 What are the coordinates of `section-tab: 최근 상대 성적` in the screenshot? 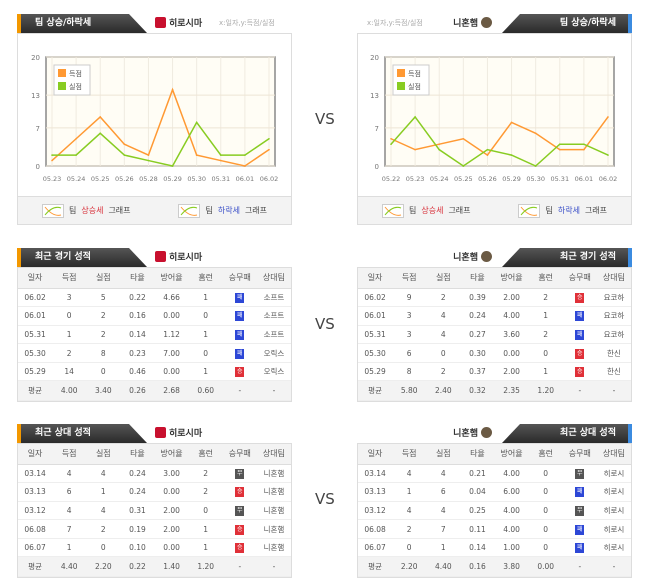 It's located at (567, 433).